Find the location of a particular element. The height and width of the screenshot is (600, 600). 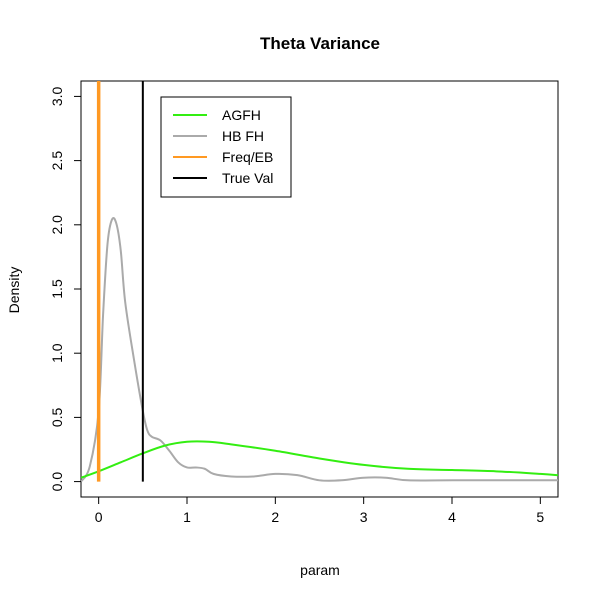

legend-label: HB FH is located at coordinates (243, 136).